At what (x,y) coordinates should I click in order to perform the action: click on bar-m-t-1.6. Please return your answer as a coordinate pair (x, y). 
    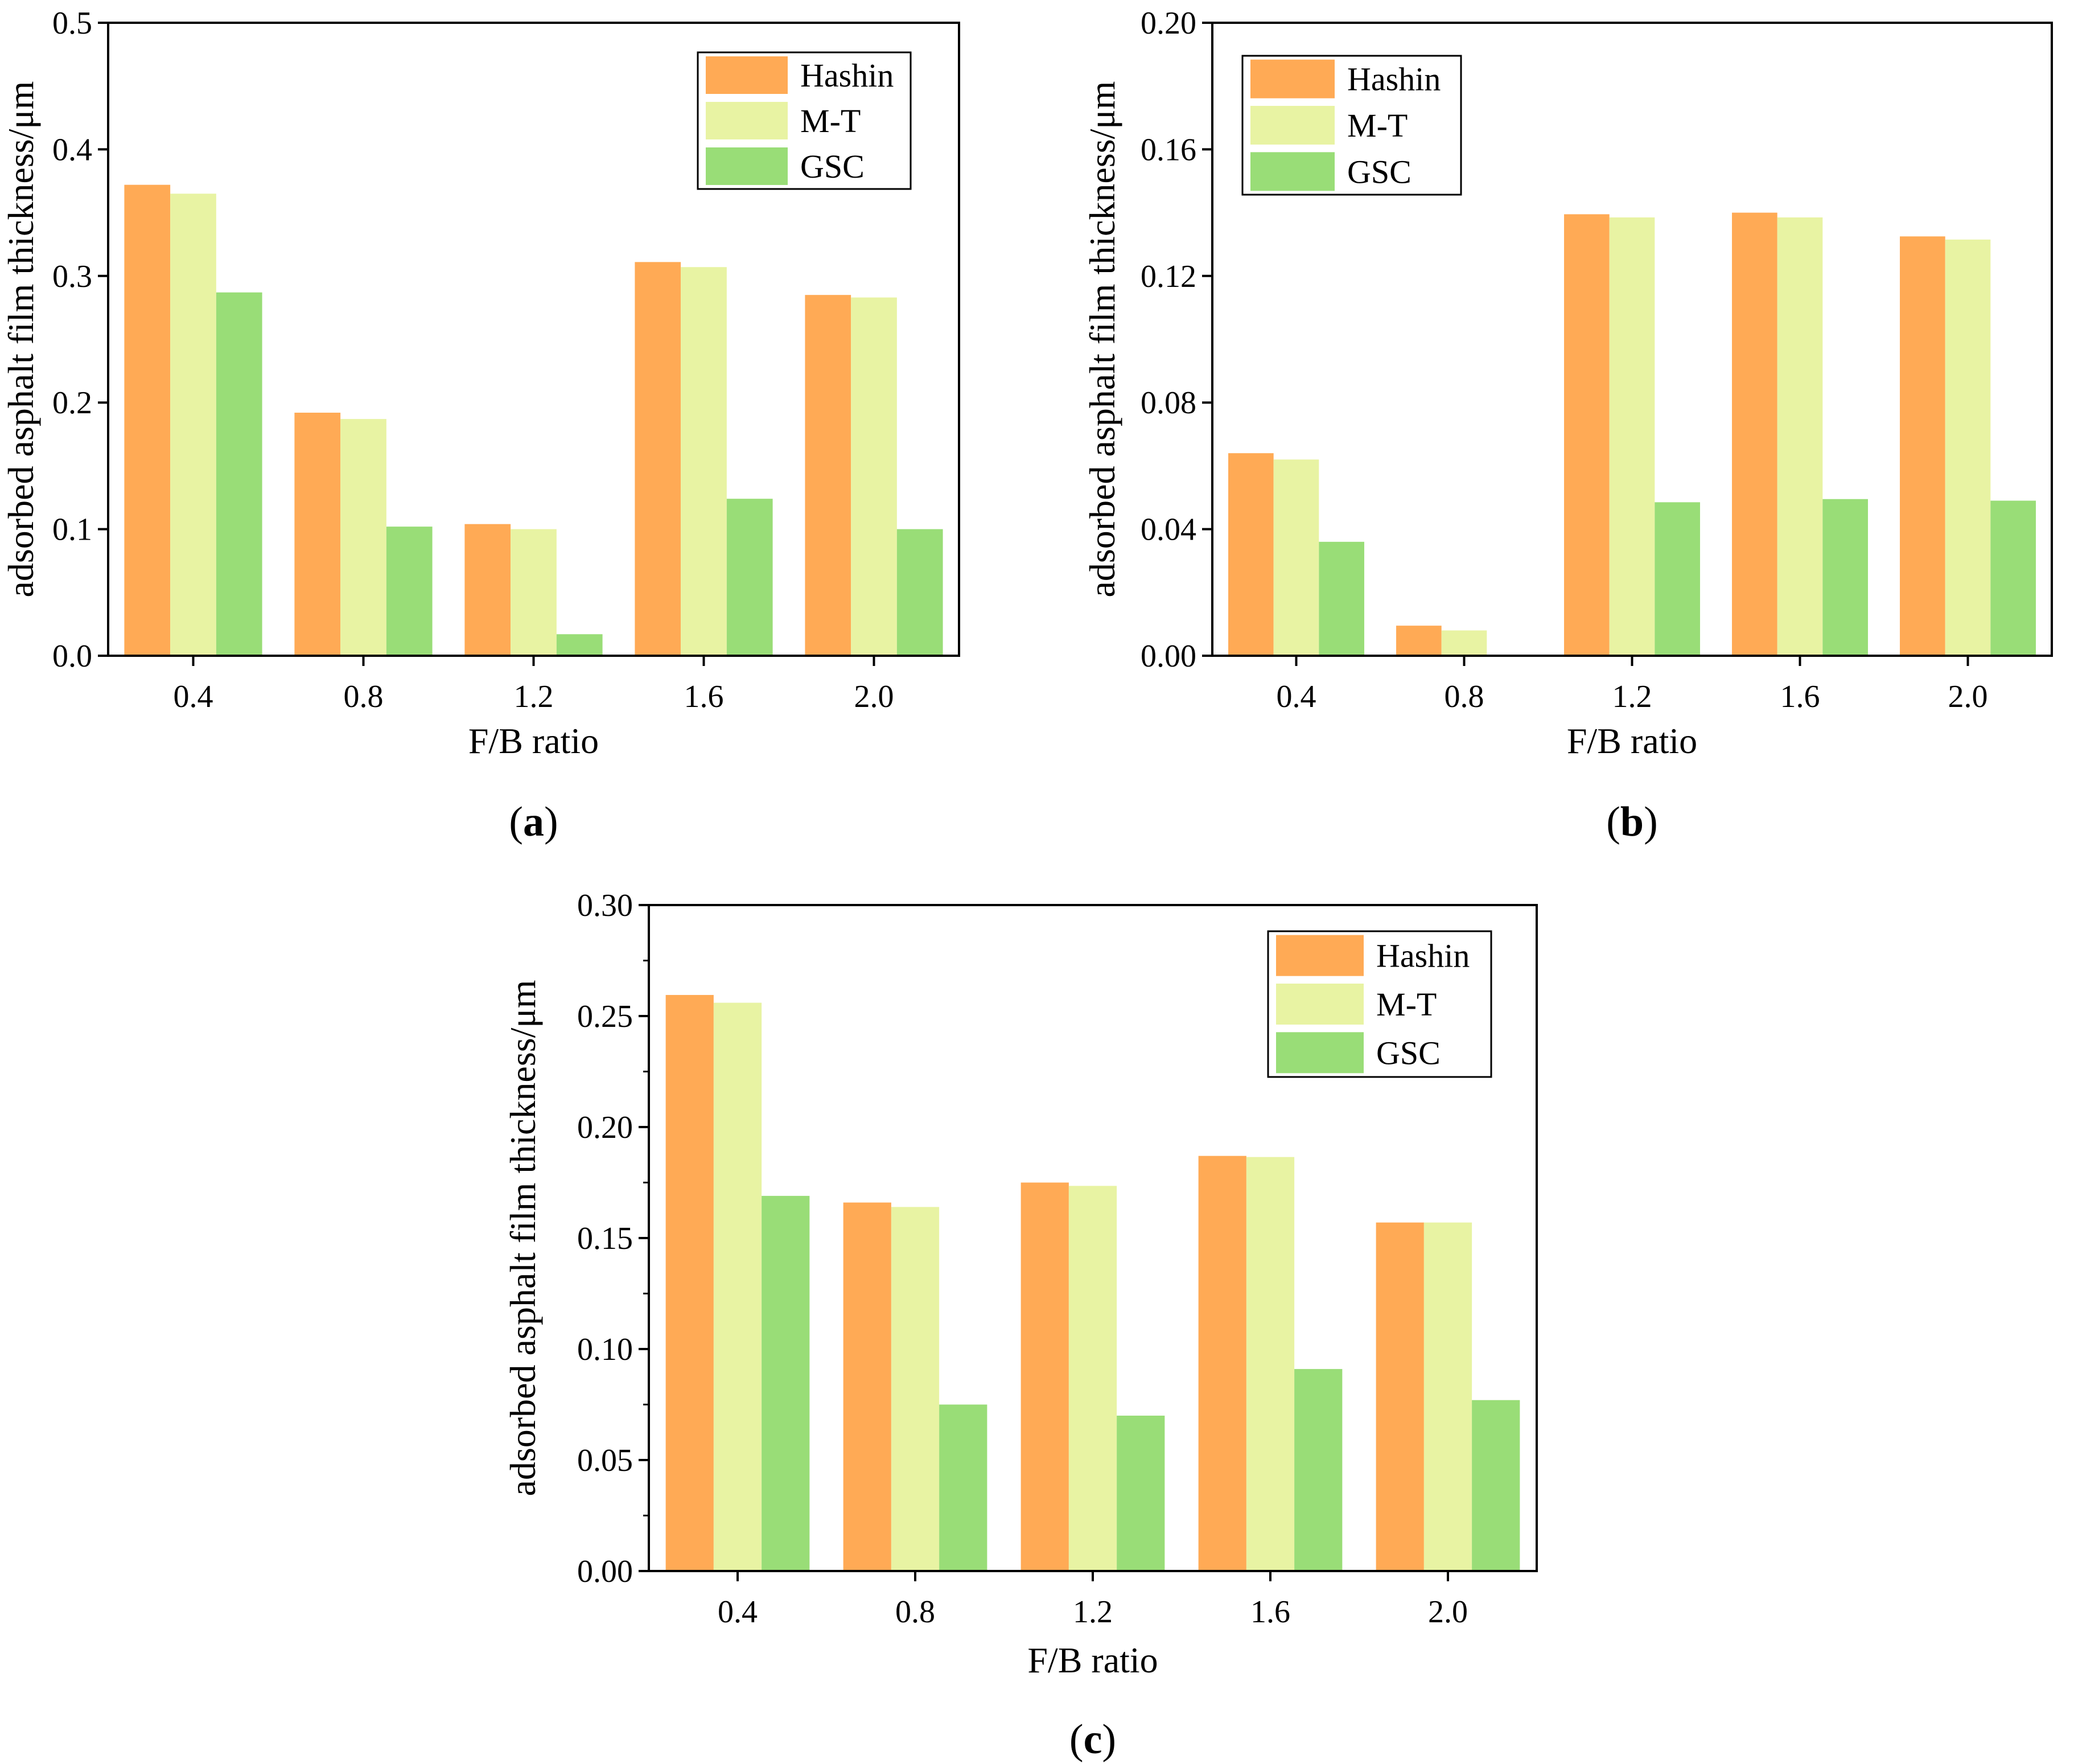
    Looking at the image, I should click on (1800, 436).